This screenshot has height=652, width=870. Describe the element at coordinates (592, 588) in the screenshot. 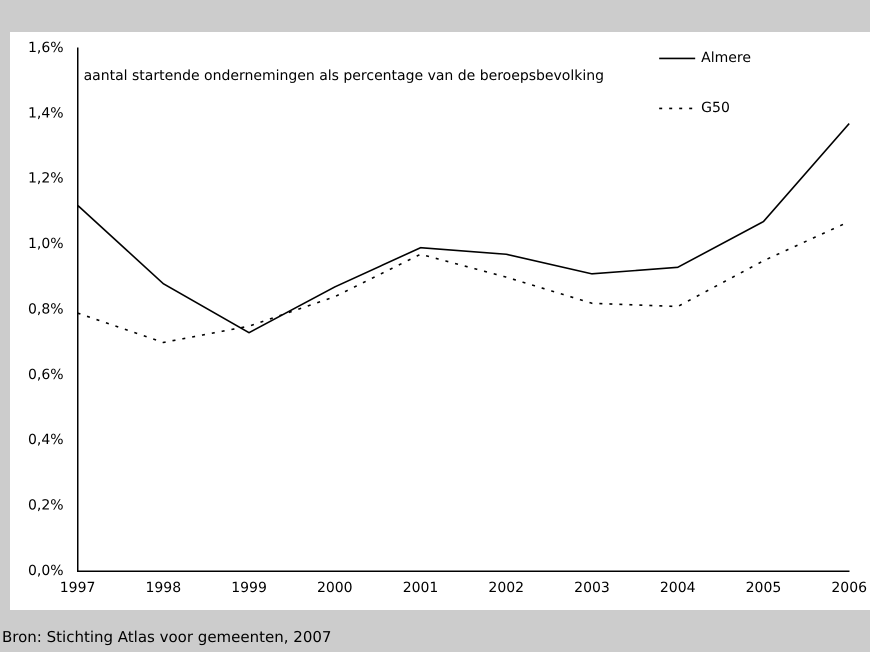

I see `x-tick-label: 2003` at that location.